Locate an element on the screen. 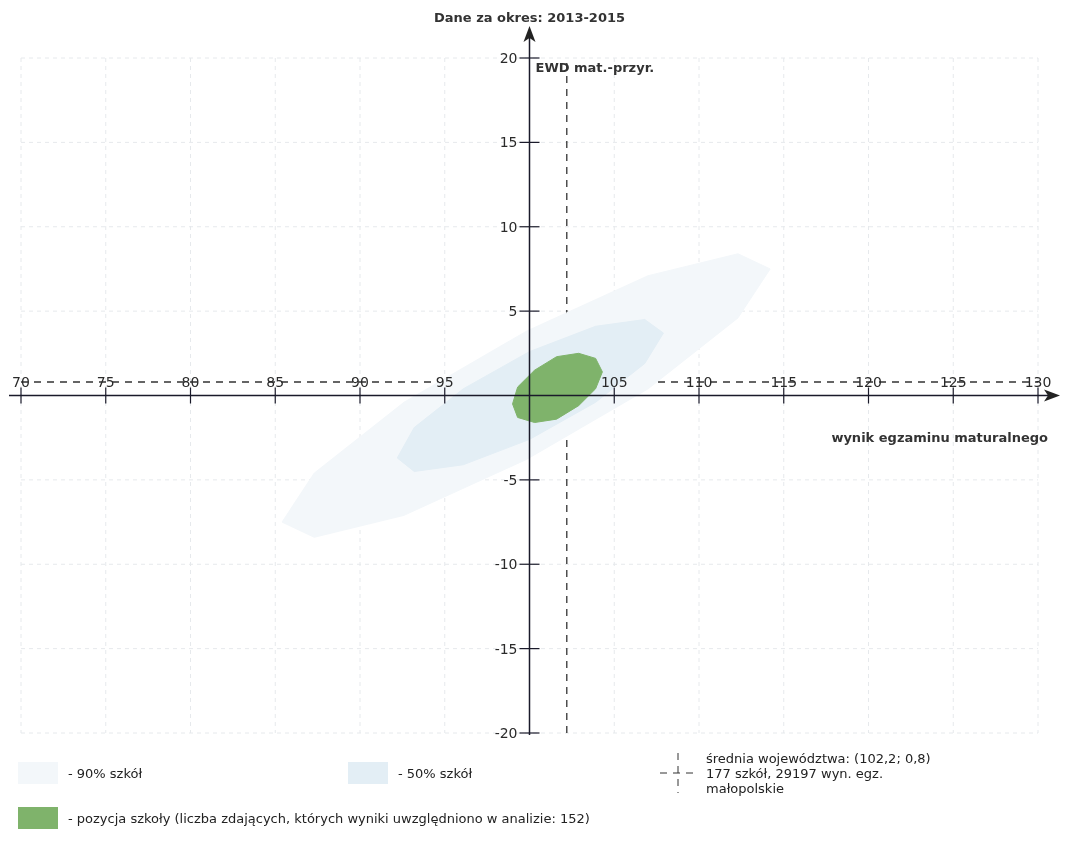 Image resolution: width=1070 pixels, height=851 pixels. x-tick-label: 90 is located at coordinates (360, 381).